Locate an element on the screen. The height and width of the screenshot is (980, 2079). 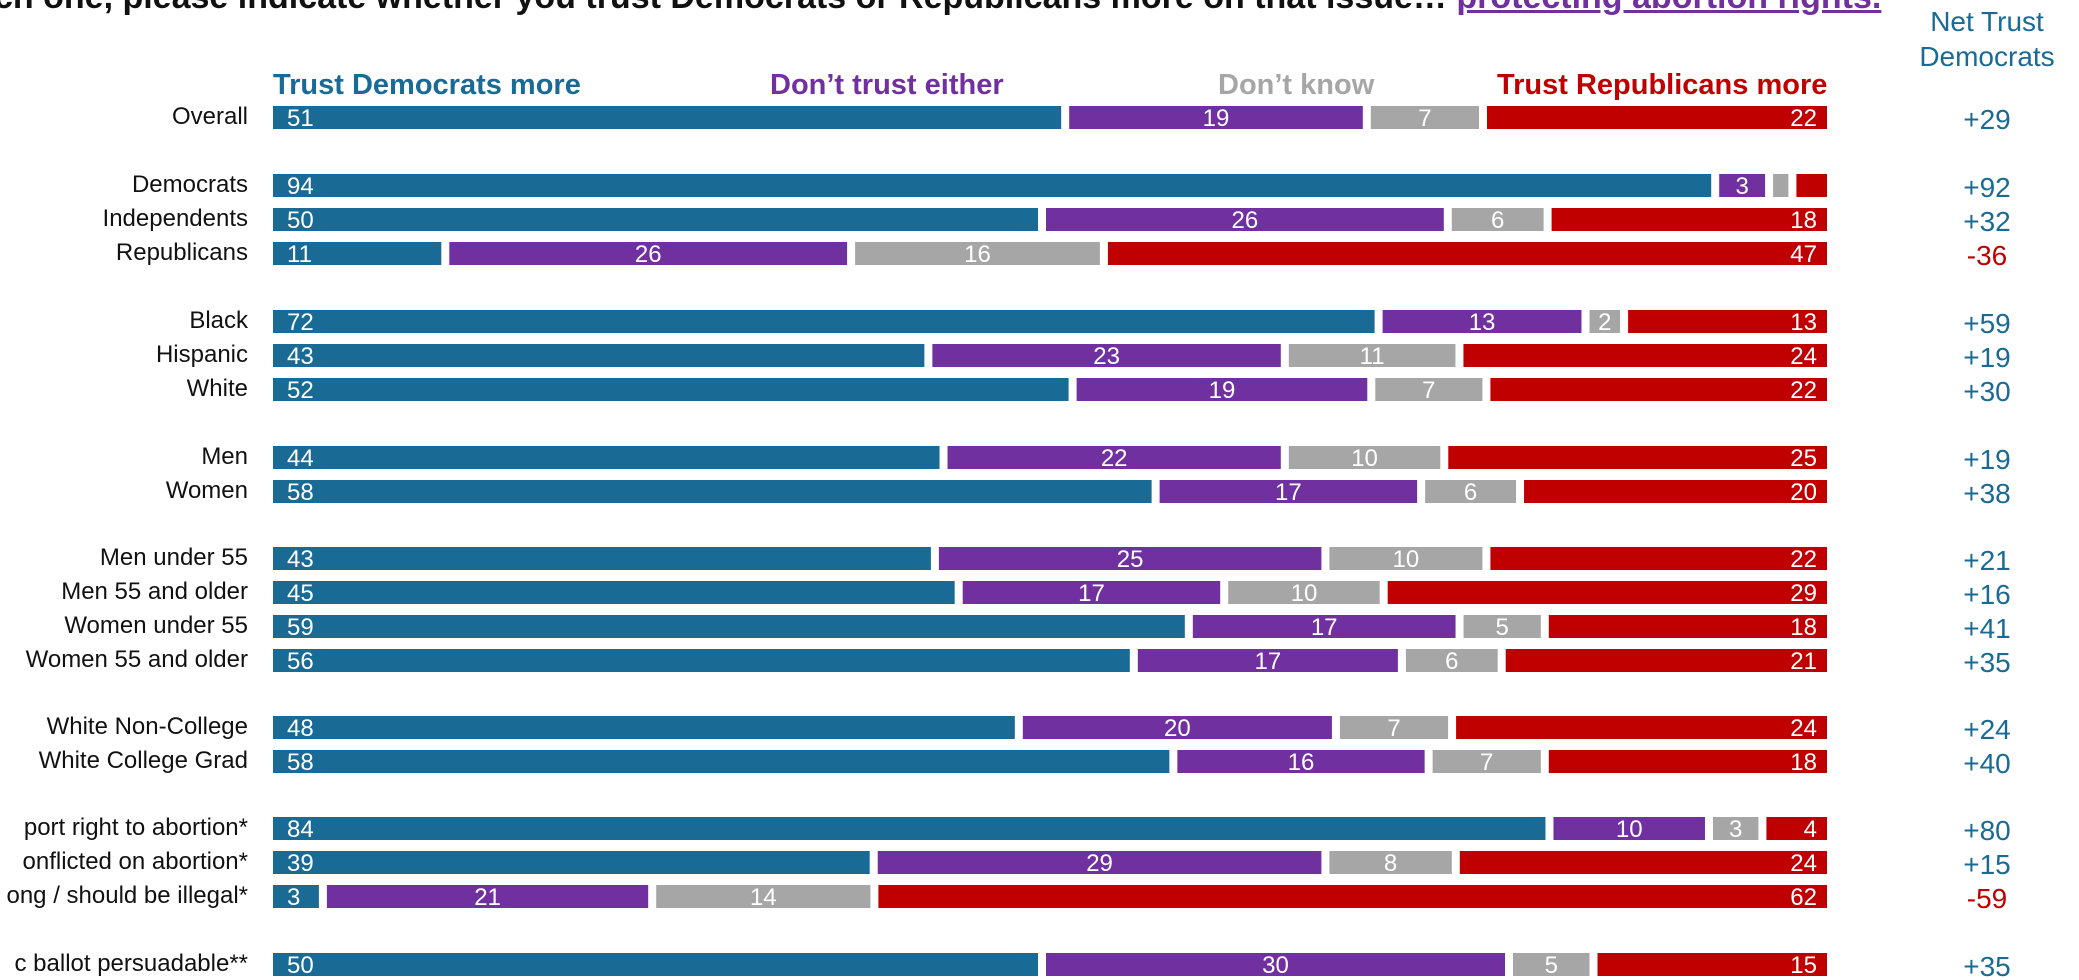
bar-data-label: 2 is located at coordinates (1604, 322).